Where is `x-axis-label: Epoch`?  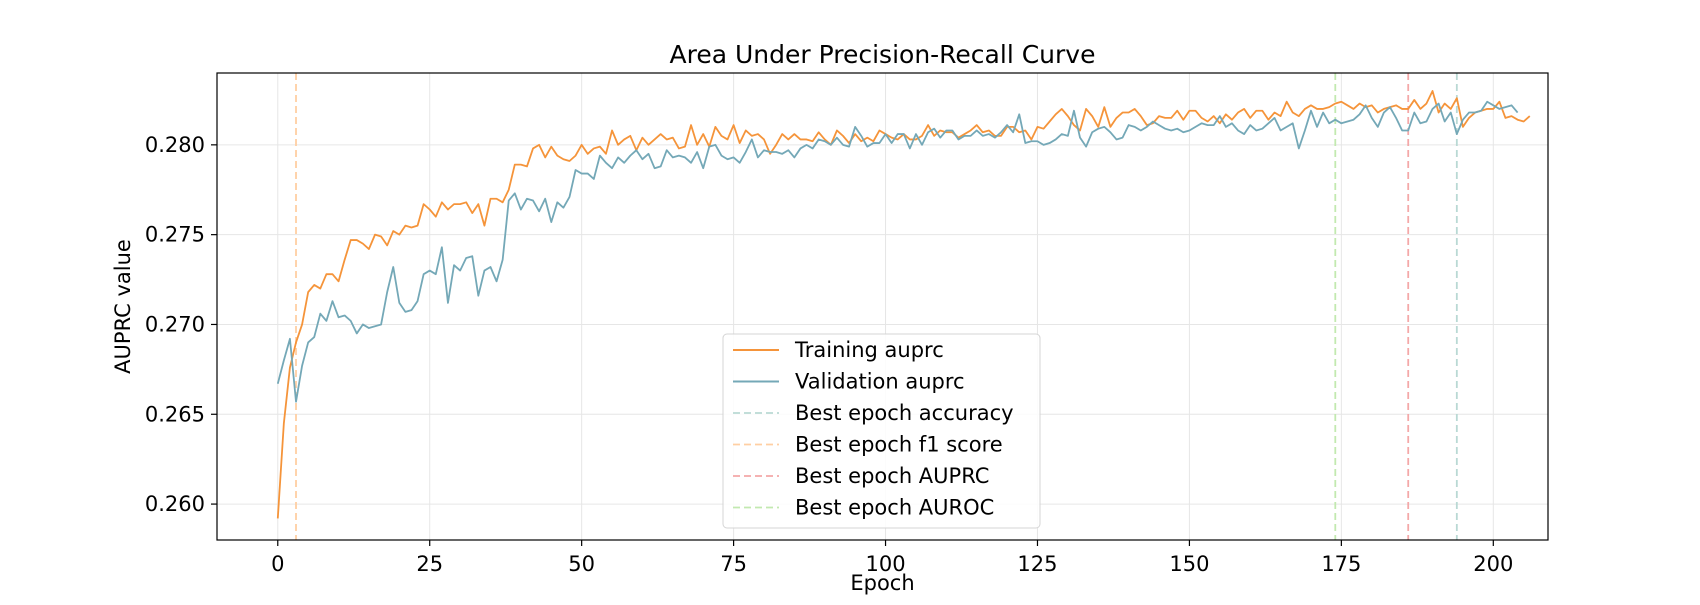
x-axis-label: Epoch is located at coordinates (882, 583).